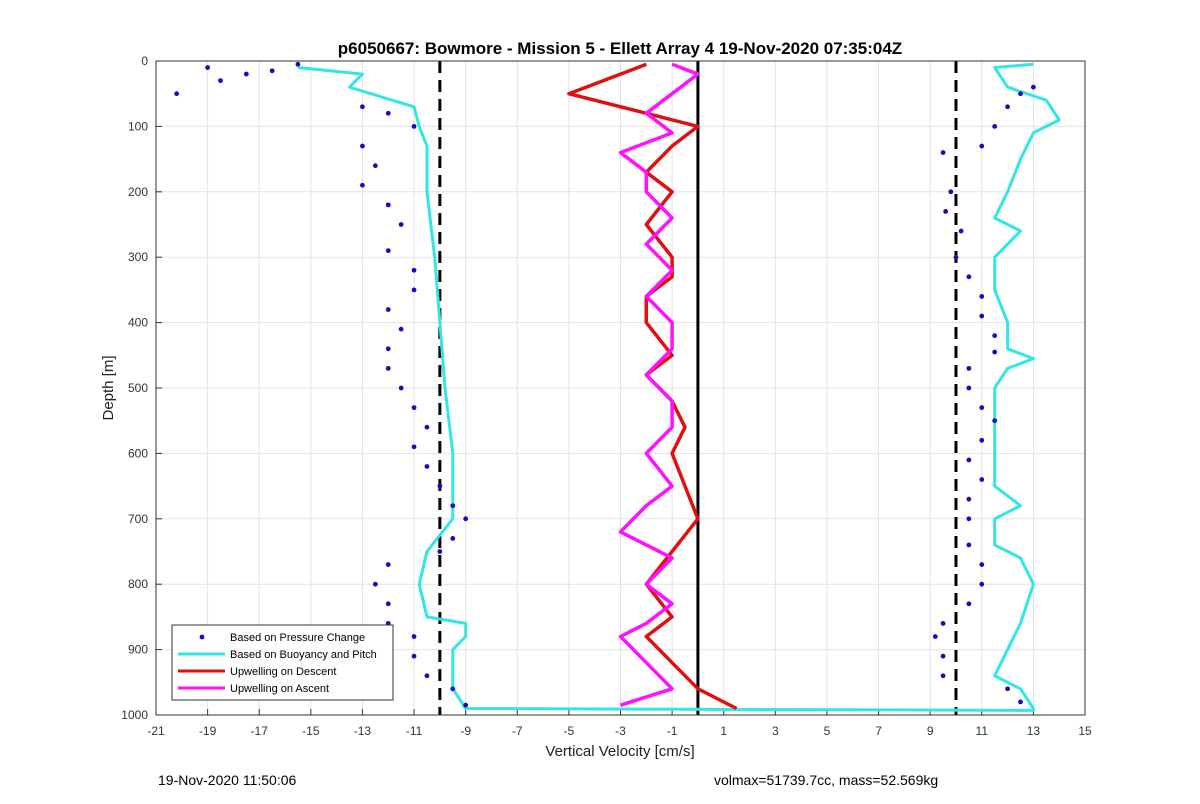 The width and height of the screenshot is (1200, 804). Describe the element at coordinates (138, 453) in the screenshot. I see `y-tick-label: 600` at that location.